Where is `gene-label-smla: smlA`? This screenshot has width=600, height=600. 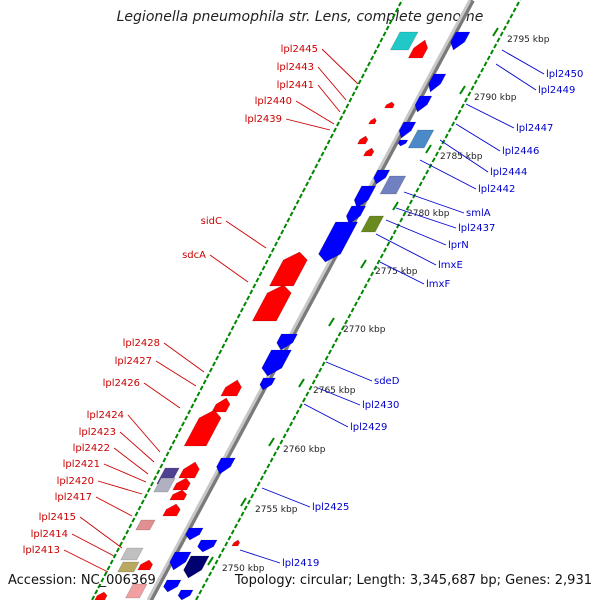 gene-label-smla: smlA is located at coordinates (478, 213).